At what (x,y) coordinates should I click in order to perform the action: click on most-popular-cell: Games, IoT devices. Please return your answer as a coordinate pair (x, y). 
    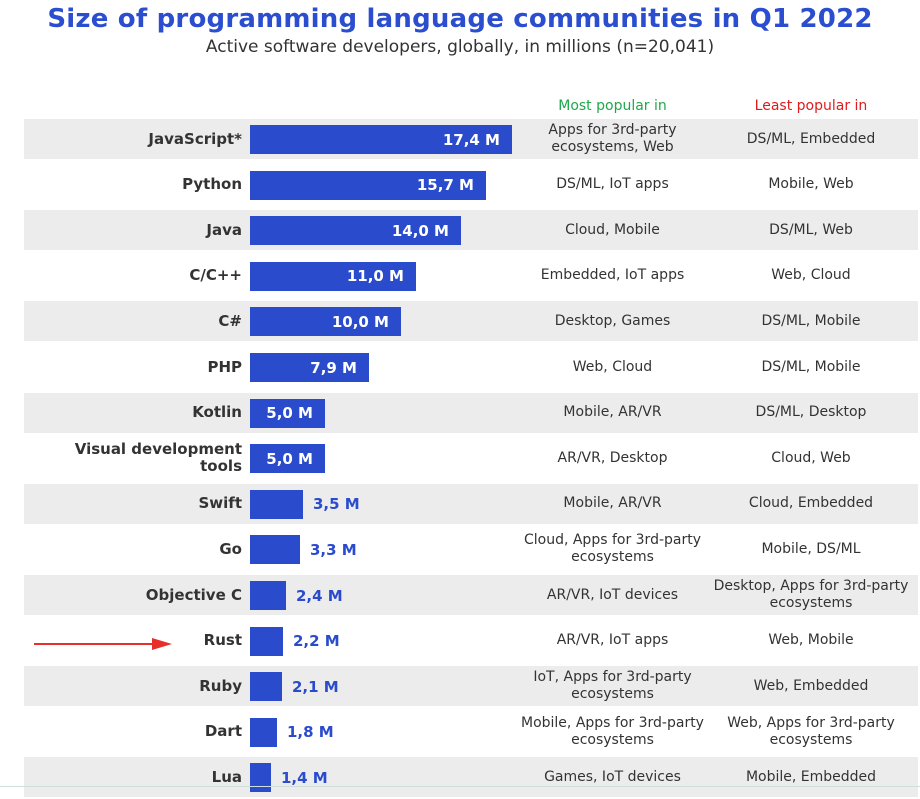
    Looking at the image, I should click on (612, 776).